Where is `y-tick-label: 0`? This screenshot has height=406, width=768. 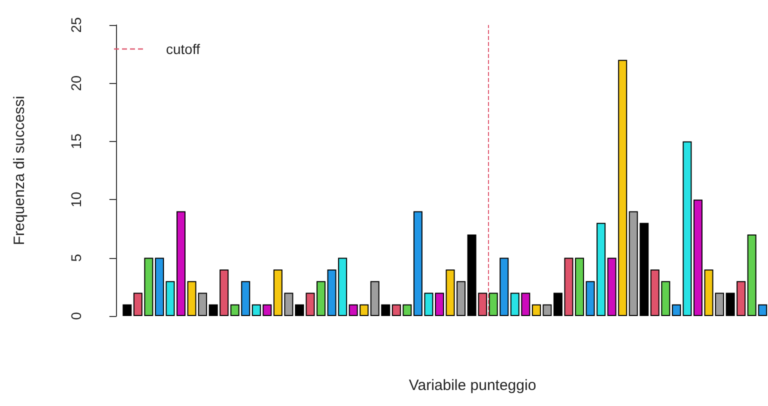 y-tick-label: 0 is located at coordinates (76, 316).